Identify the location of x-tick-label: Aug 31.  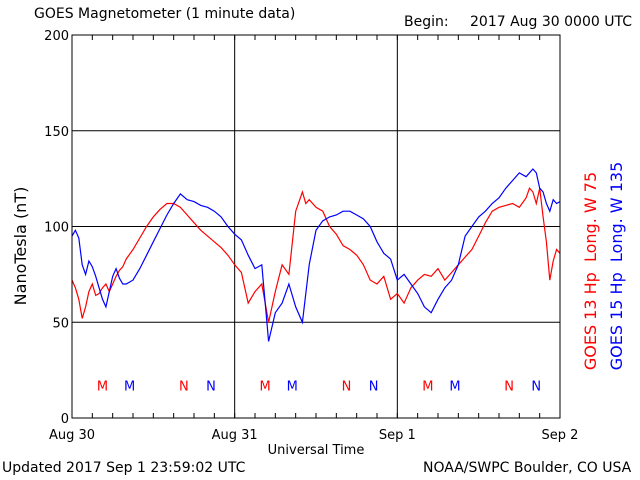
(235, 435).